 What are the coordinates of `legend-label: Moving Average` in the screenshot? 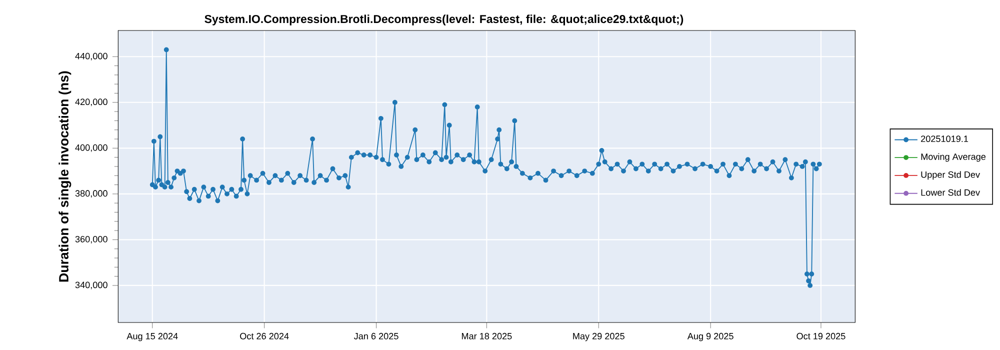 It's located at (953, 157).